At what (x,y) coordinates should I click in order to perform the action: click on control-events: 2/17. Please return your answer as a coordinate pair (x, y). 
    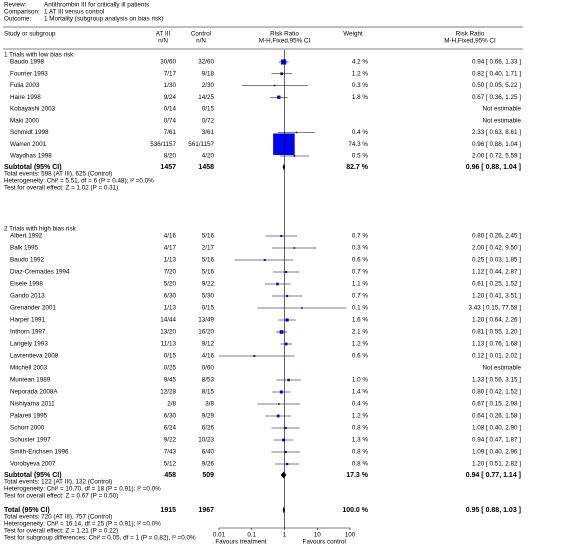
    Looking at the image, I should click on (208, 248).